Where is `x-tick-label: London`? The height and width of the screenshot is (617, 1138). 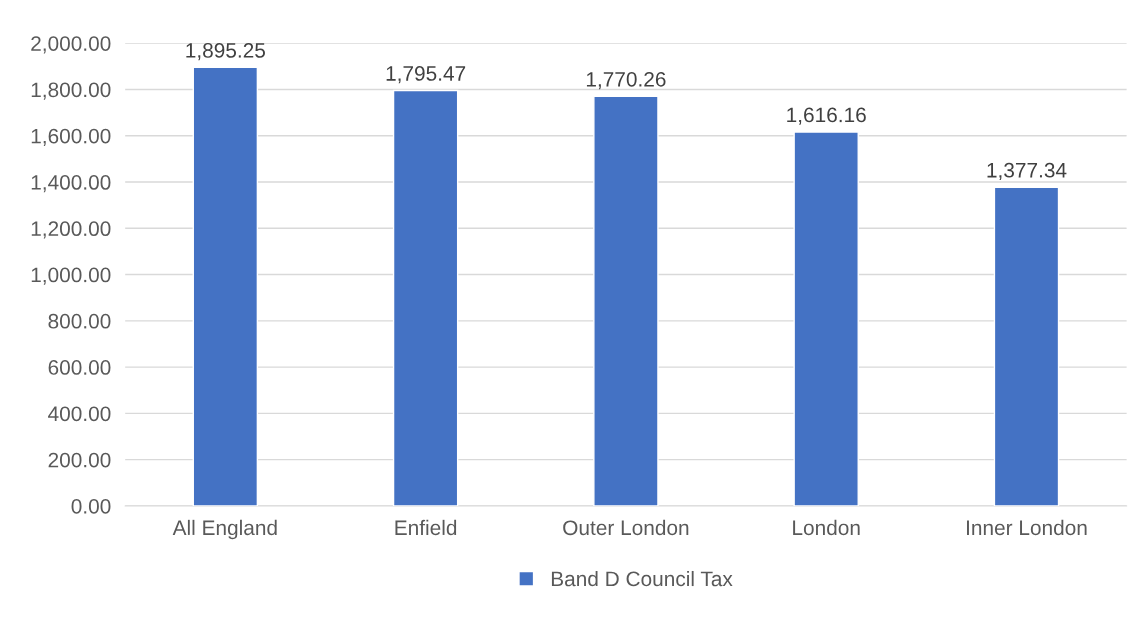 x-tick-label: London is located at coordinates (826, 527).